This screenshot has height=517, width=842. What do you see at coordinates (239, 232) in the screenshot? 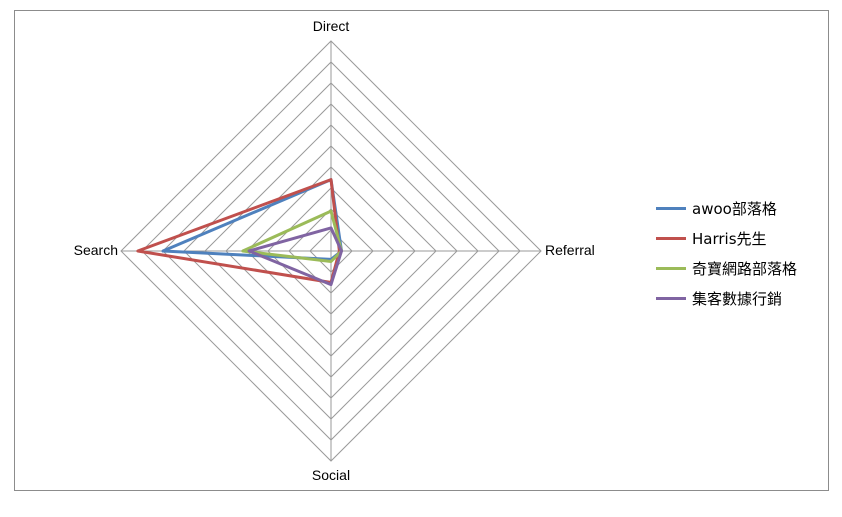
I see `radar-series` at bounding box center [239, 232].